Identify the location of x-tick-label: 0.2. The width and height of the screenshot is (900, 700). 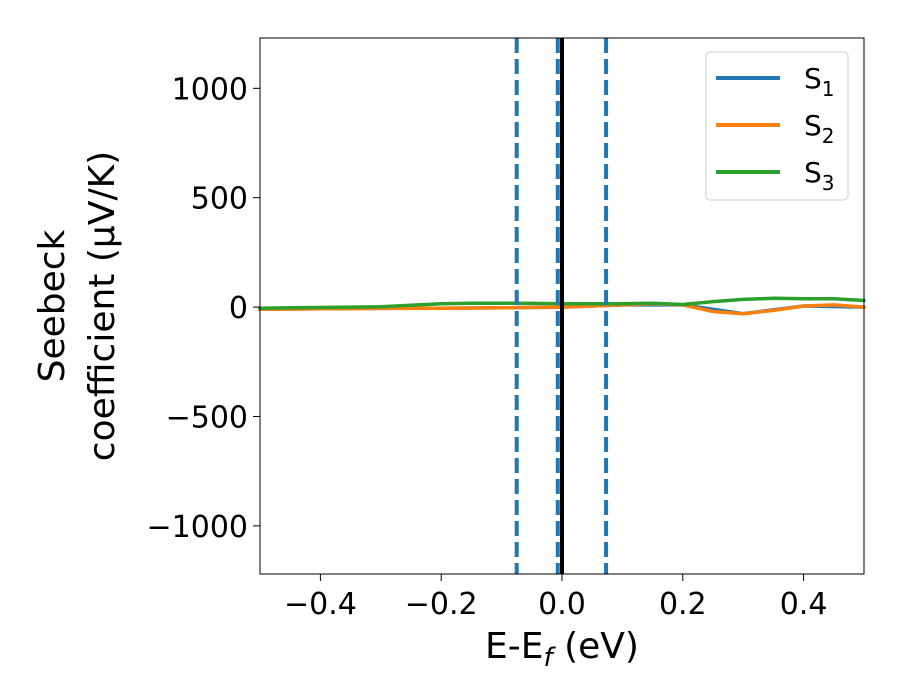
(683, 604).